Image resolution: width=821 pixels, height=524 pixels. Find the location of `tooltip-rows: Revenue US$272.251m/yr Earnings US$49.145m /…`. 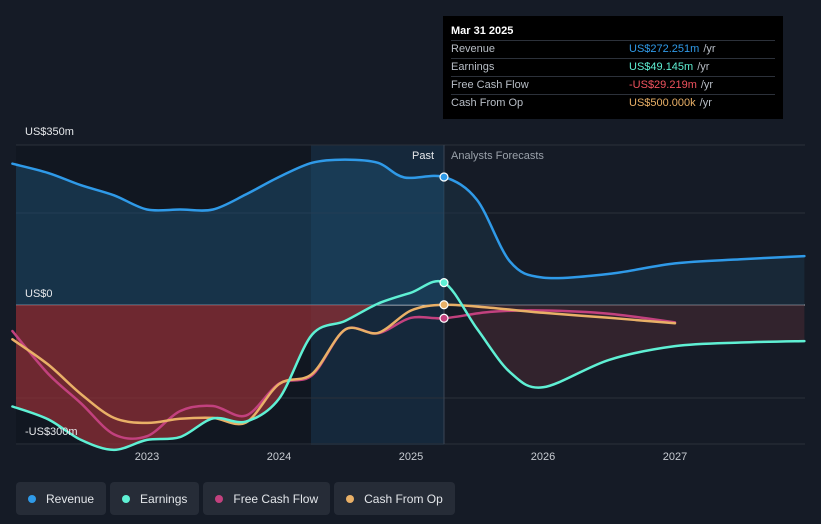

tooltip-rows: Revenue US$272.251m/yr Earnings US$49.145m /… is located at coordinates (613, 76).